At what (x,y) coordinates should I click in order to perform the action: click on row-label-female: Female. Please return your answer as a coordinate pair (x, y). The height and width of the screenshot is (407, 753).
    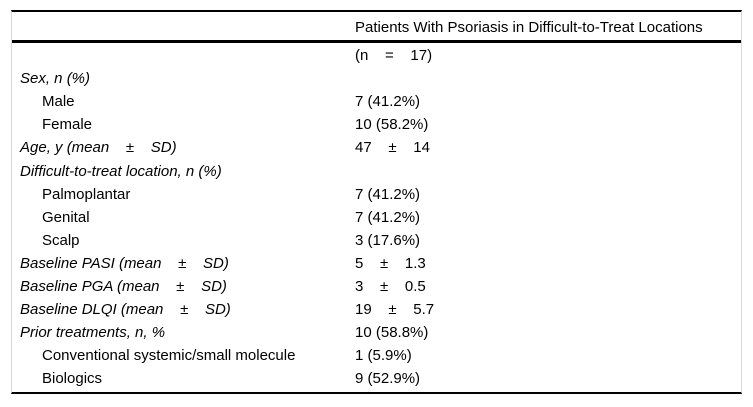
    Looking at the image, I should click on (67, 125).